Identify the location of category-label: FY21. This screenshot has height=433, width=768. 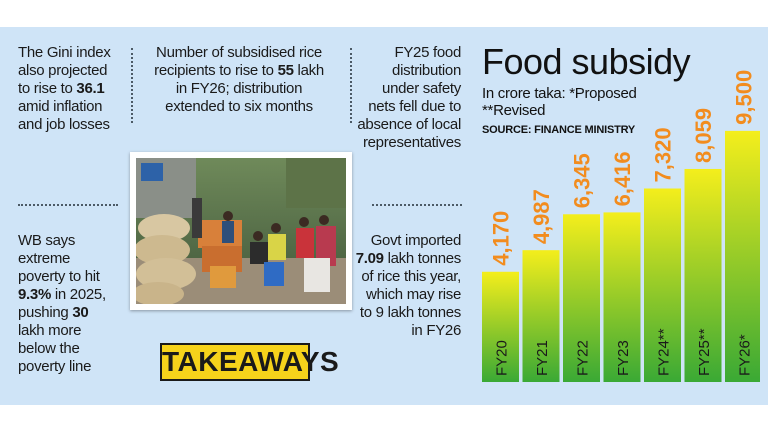
(542, 358).